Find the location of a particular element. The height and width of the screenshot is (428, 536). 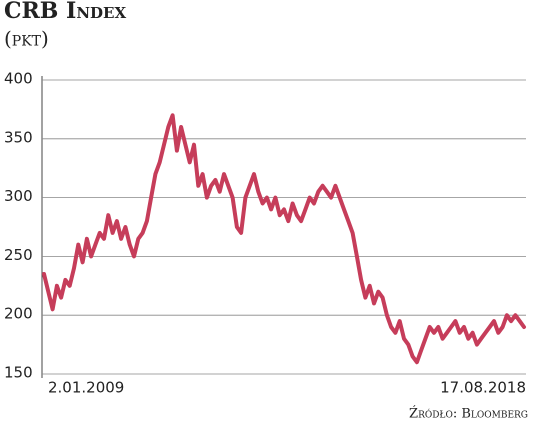

y-tick-label: 200 is located at coordinates (18, 314).